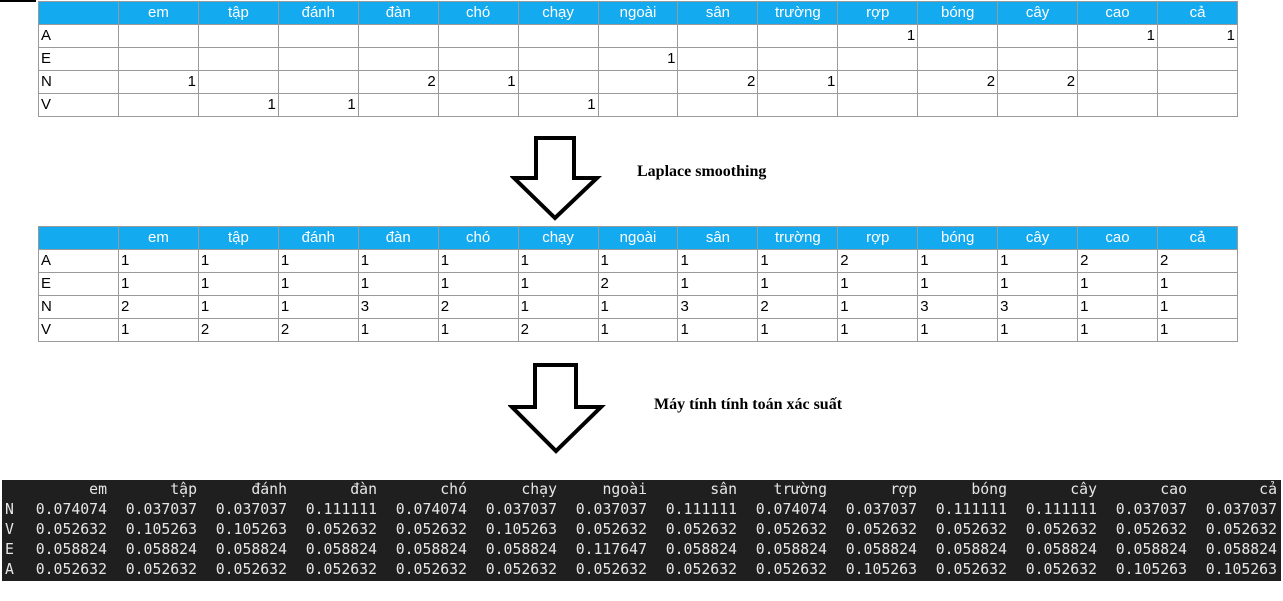 The image size is (1283, 601). I want to click on console-column-header: rợp, so click(903, 489).